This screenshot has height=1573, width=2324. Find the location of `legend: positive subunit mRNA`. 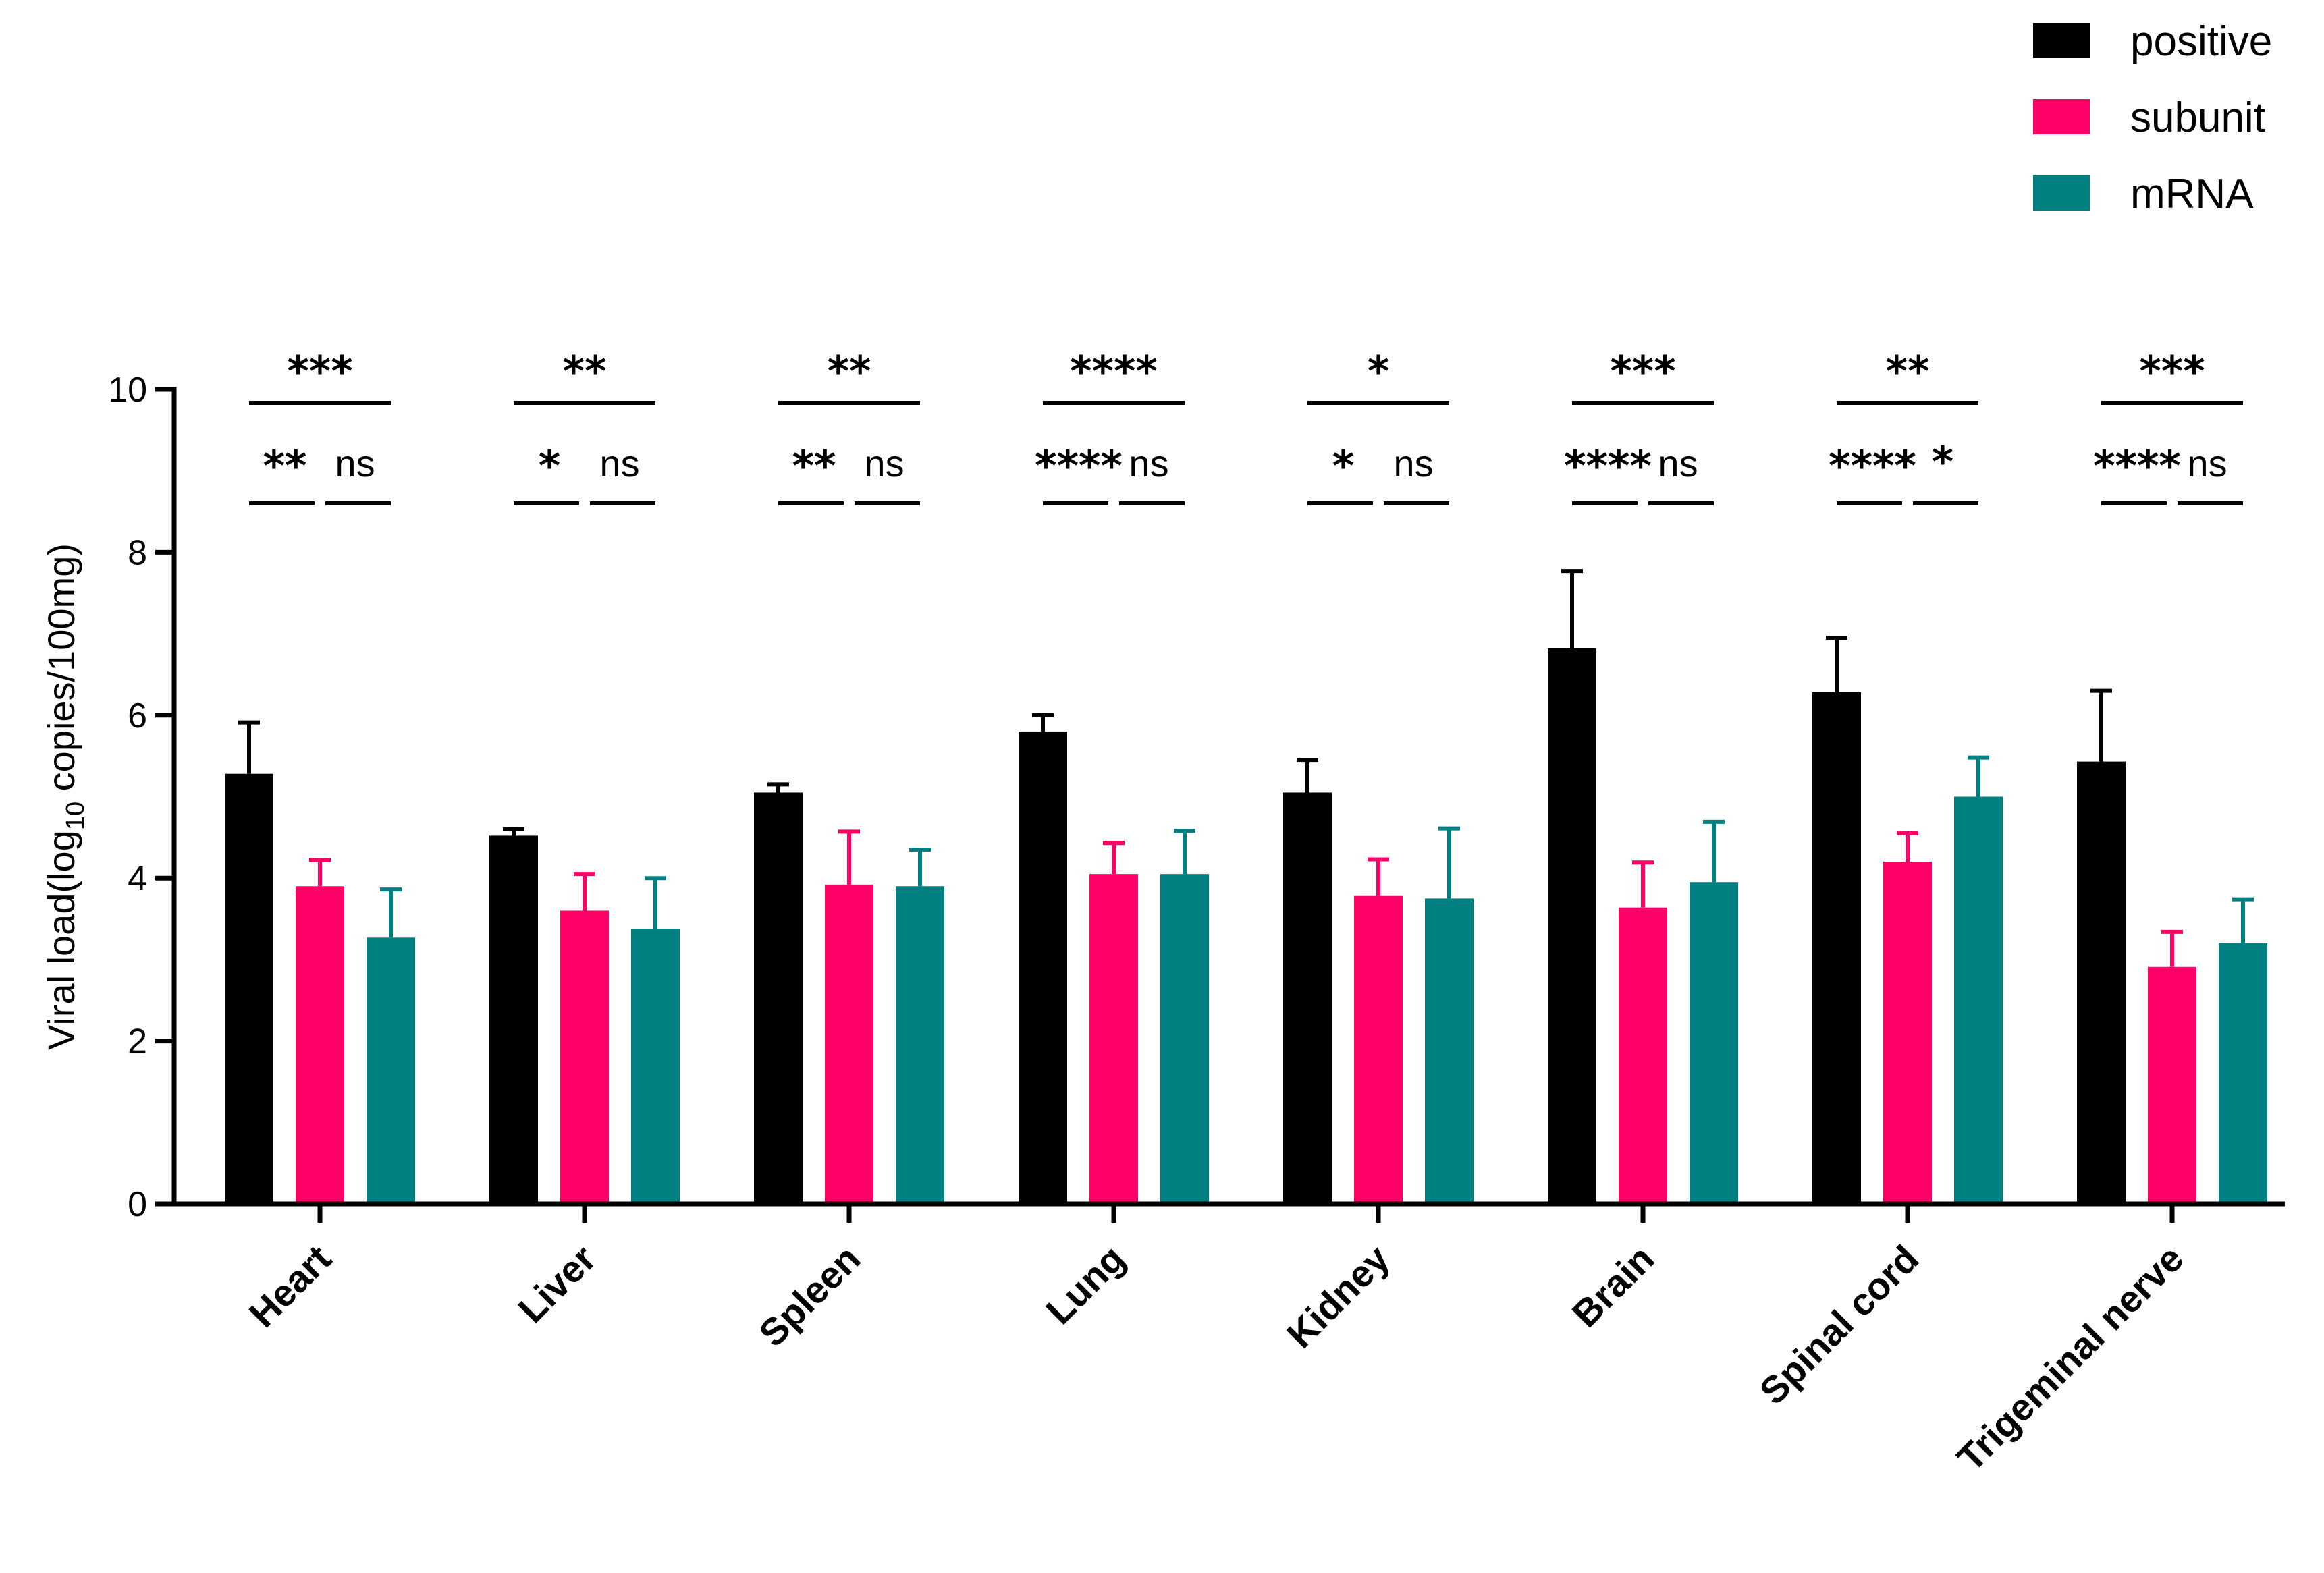

legend: positive subunit mRNA is located at coordinates (2152, 117).